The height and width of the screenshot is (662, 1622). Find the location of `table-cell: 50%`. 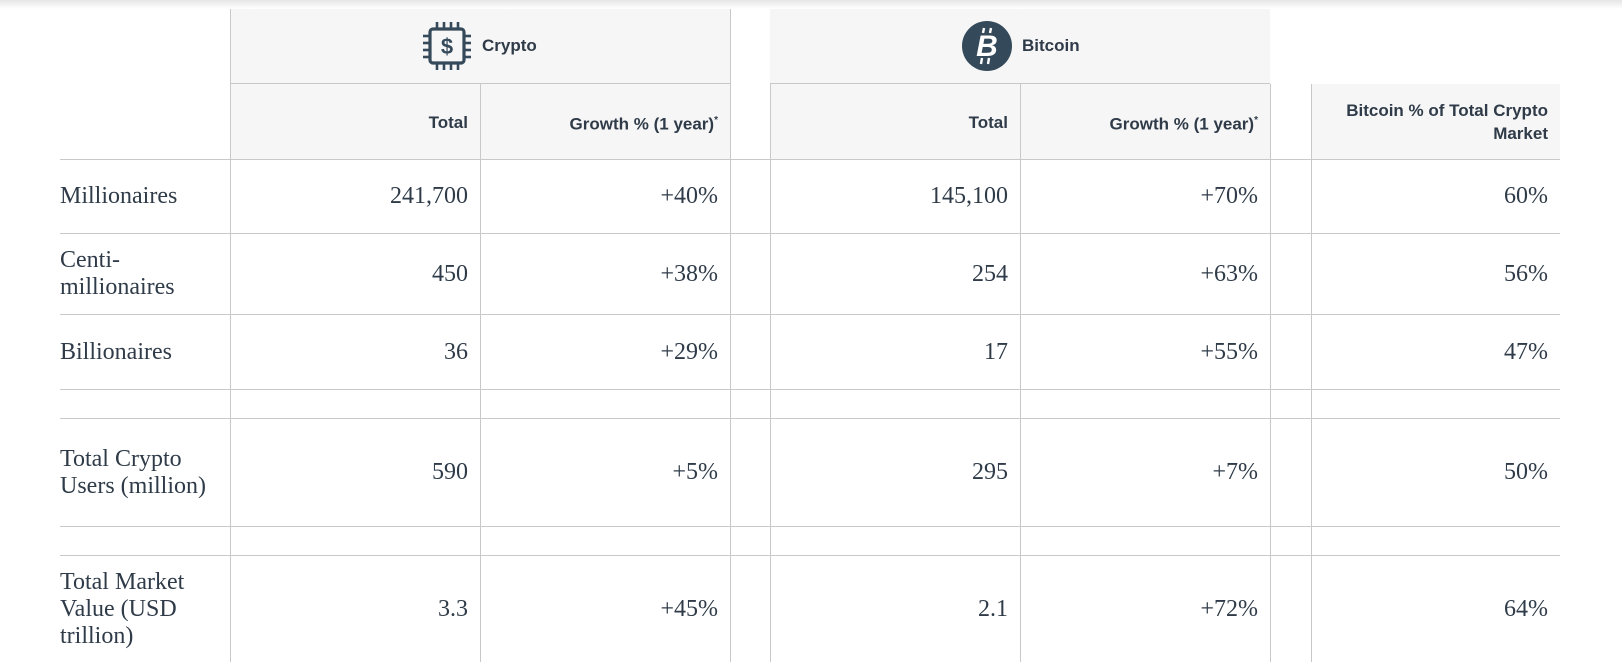

table-cell: 50% is located at coordinates (1526, 472).